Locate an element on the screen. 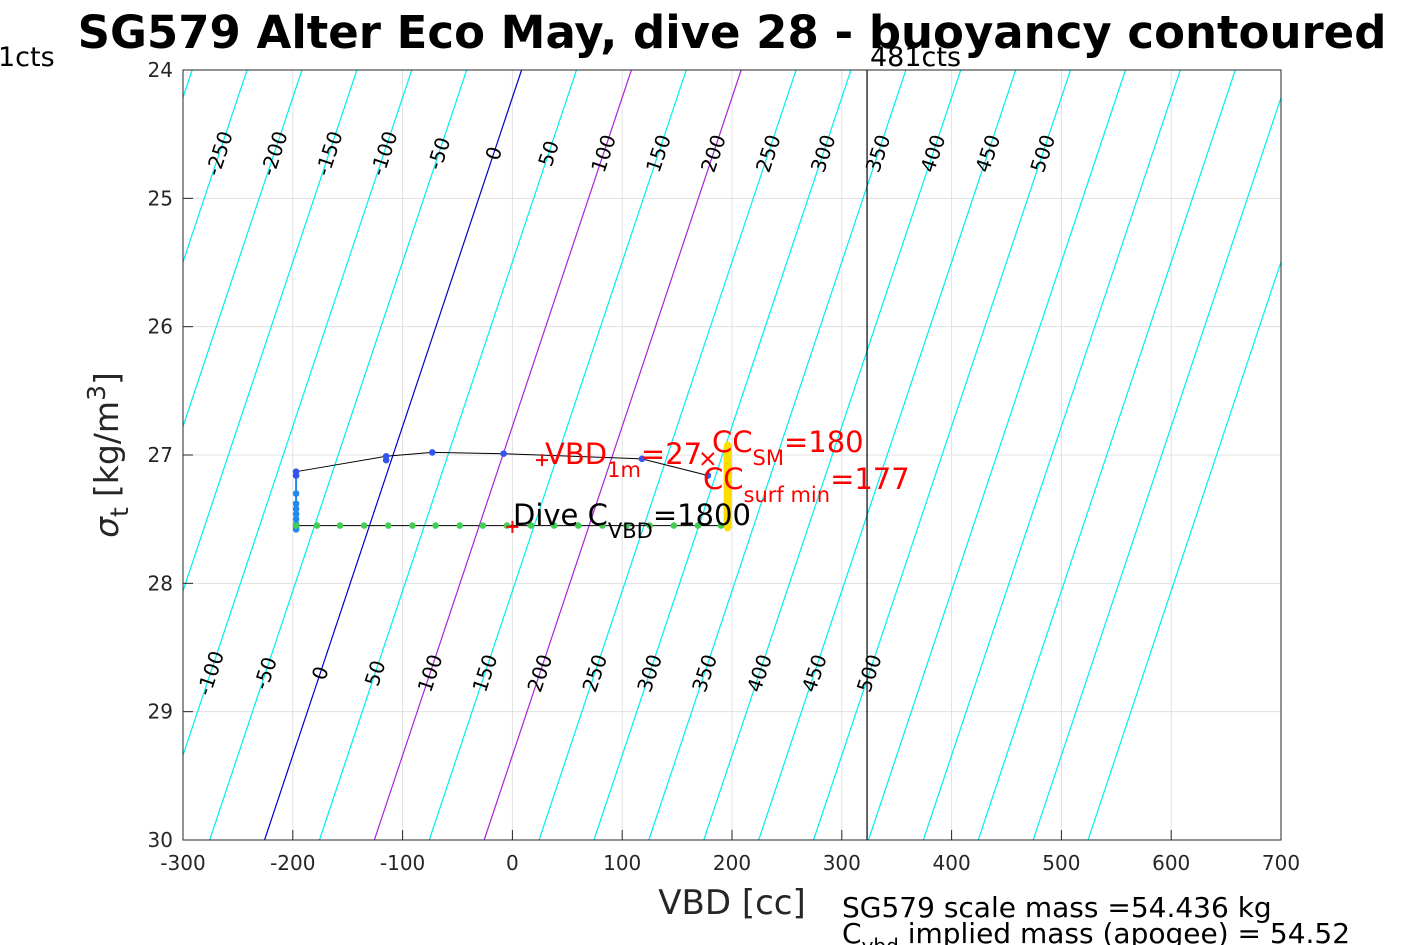 The width and height of the screenshot is (1417, 945). y-tick-label: 24 is located at coordinates (160, 70).